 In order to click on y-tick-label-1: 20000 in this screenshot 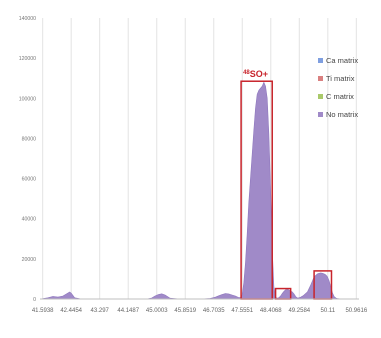, I will do `click(29, 260)`.